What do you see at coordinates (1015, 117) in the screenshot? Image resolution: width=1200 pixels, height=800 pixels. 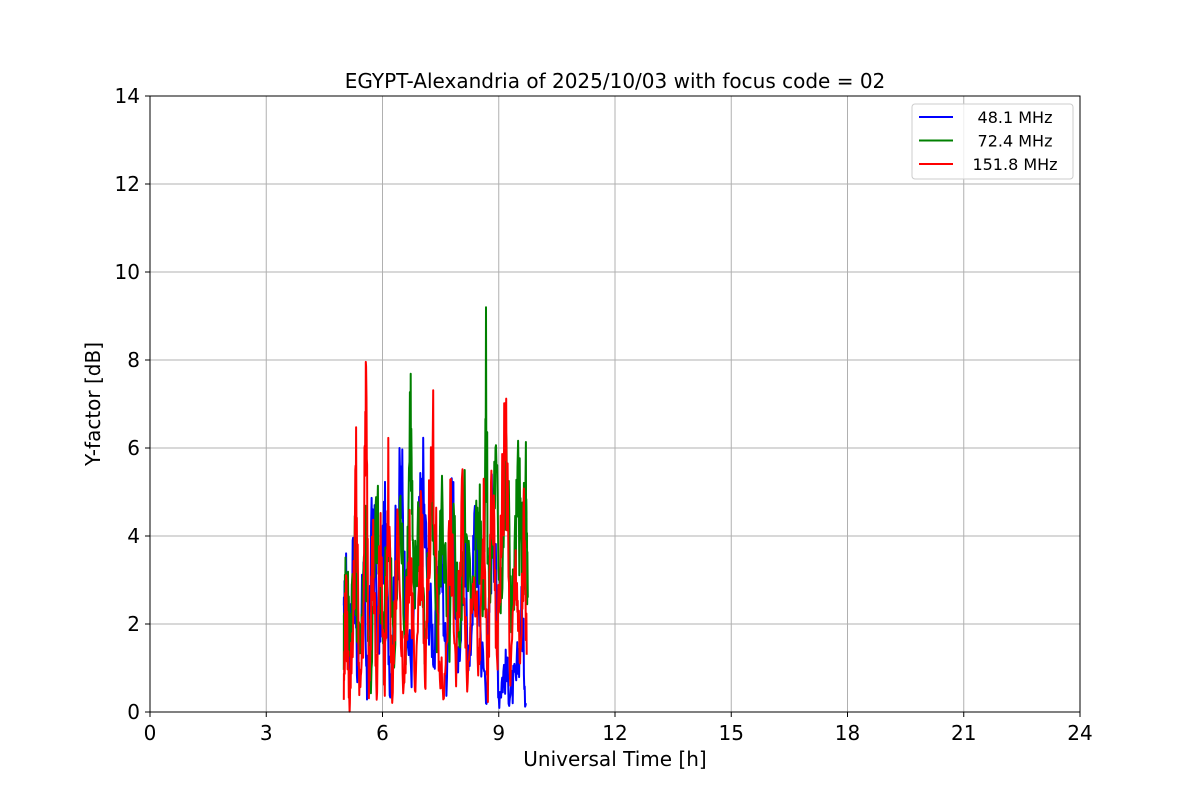 I see `legend-label-1: 48.1 MHz` at bounding box center [1015, 117].